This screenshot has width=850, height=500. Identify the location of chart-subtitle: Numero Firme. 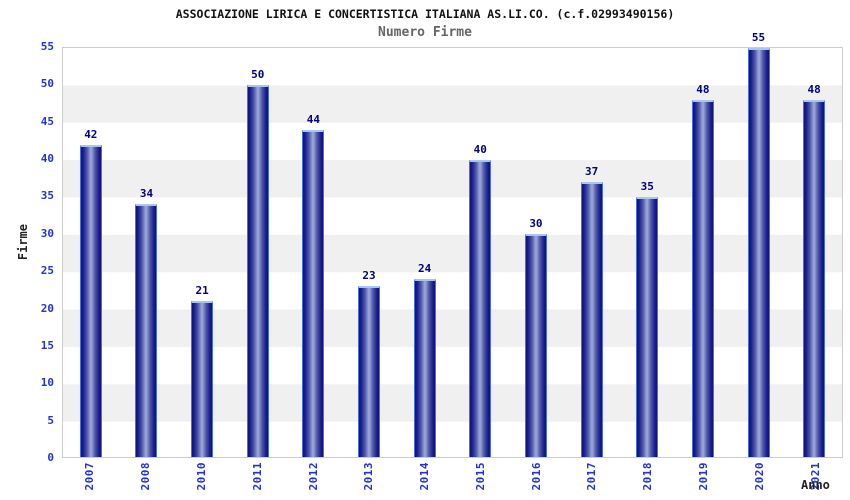
(425, 32).